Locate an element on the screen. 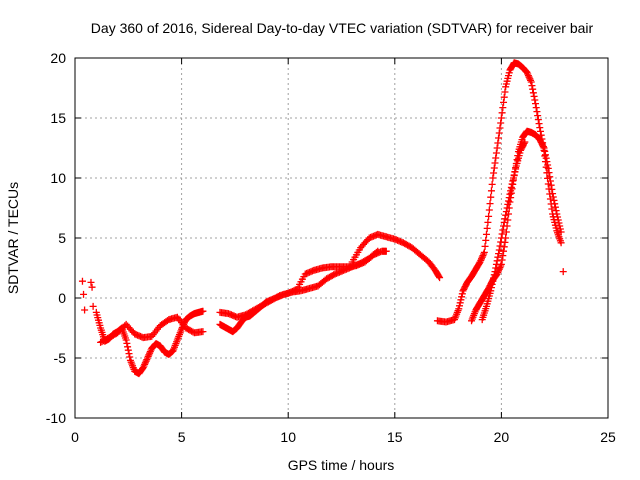 Image resolution: width=640 pixels, height=480 pixels. x-axis-label: GPS time / hours is located at coordinates (341, 465).